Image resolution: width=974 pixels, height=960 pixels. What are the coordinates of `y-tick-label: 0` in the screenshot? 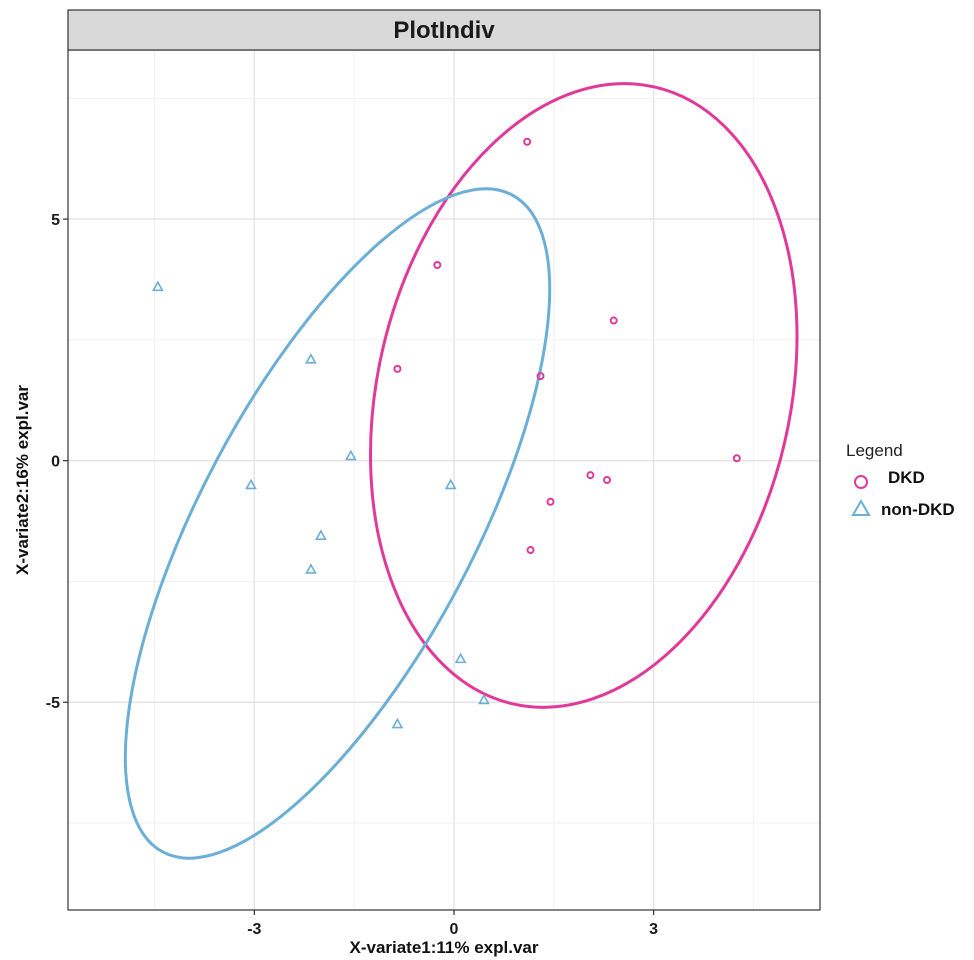 It's located at (55, 462).